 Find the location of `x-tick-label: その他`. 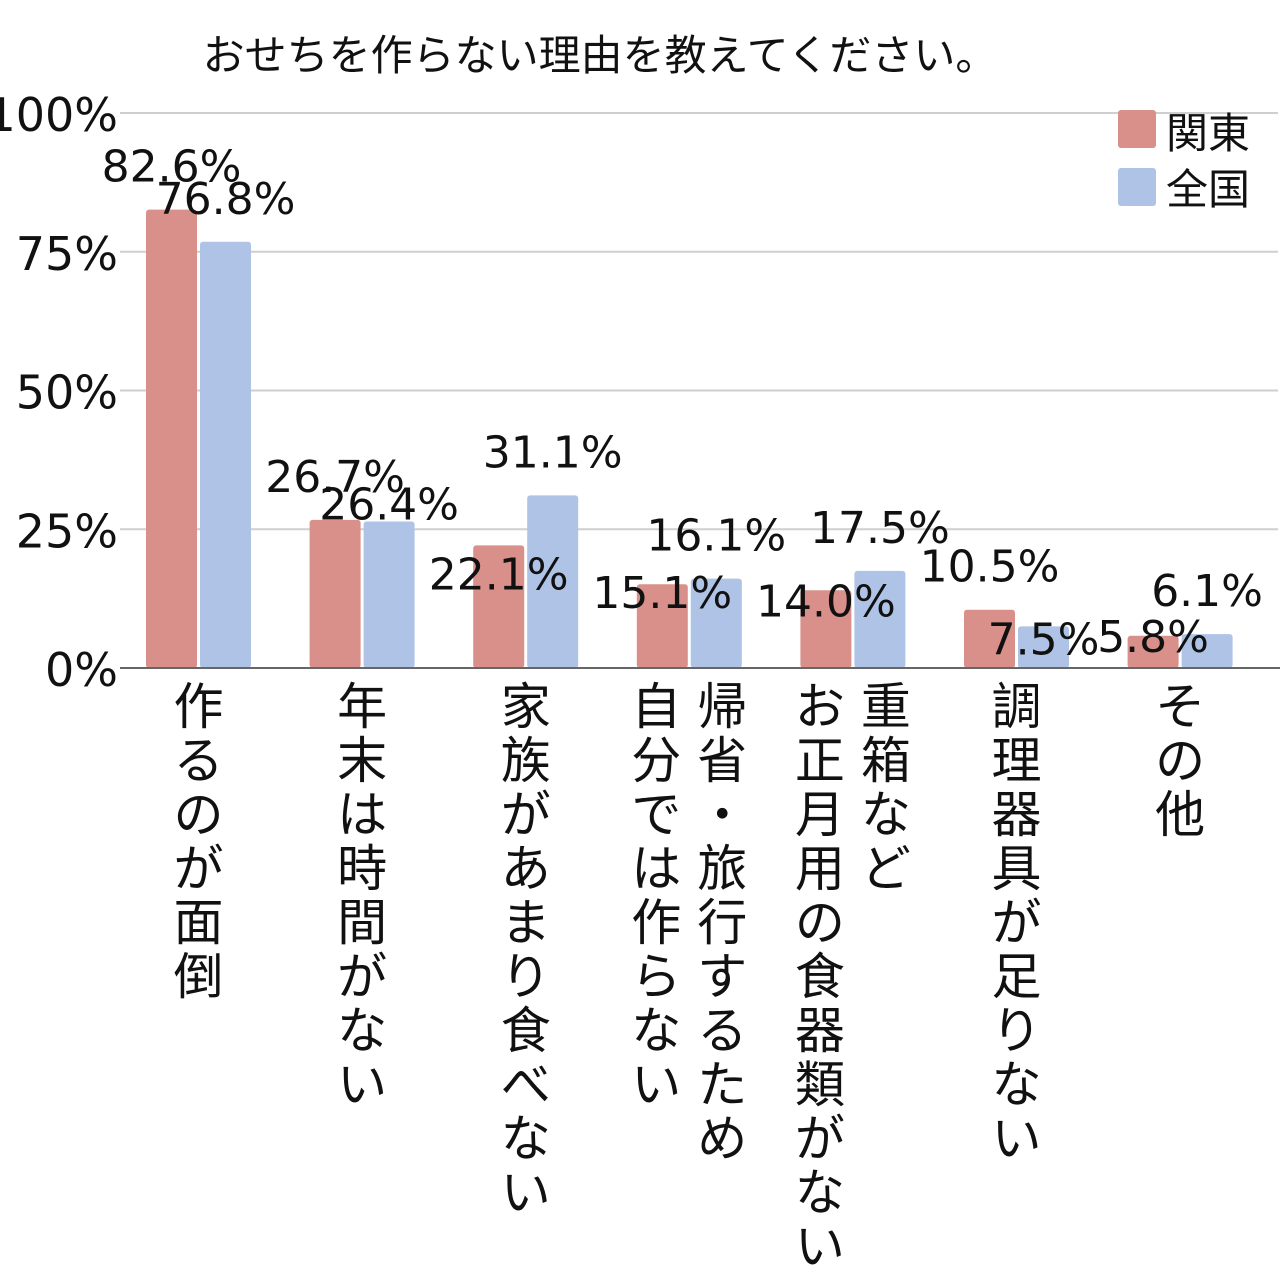

x-tick-label: その他 is located at coordinates (1180, 761).